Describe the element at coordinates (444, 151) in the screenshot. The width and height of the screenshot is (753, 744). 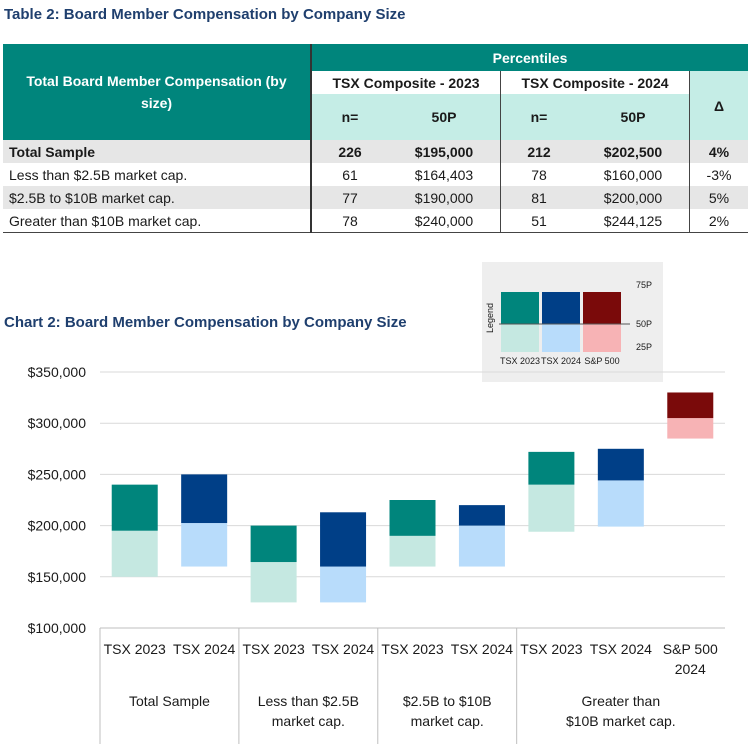
I see `p50-2023-cell: $195,000` at that location.